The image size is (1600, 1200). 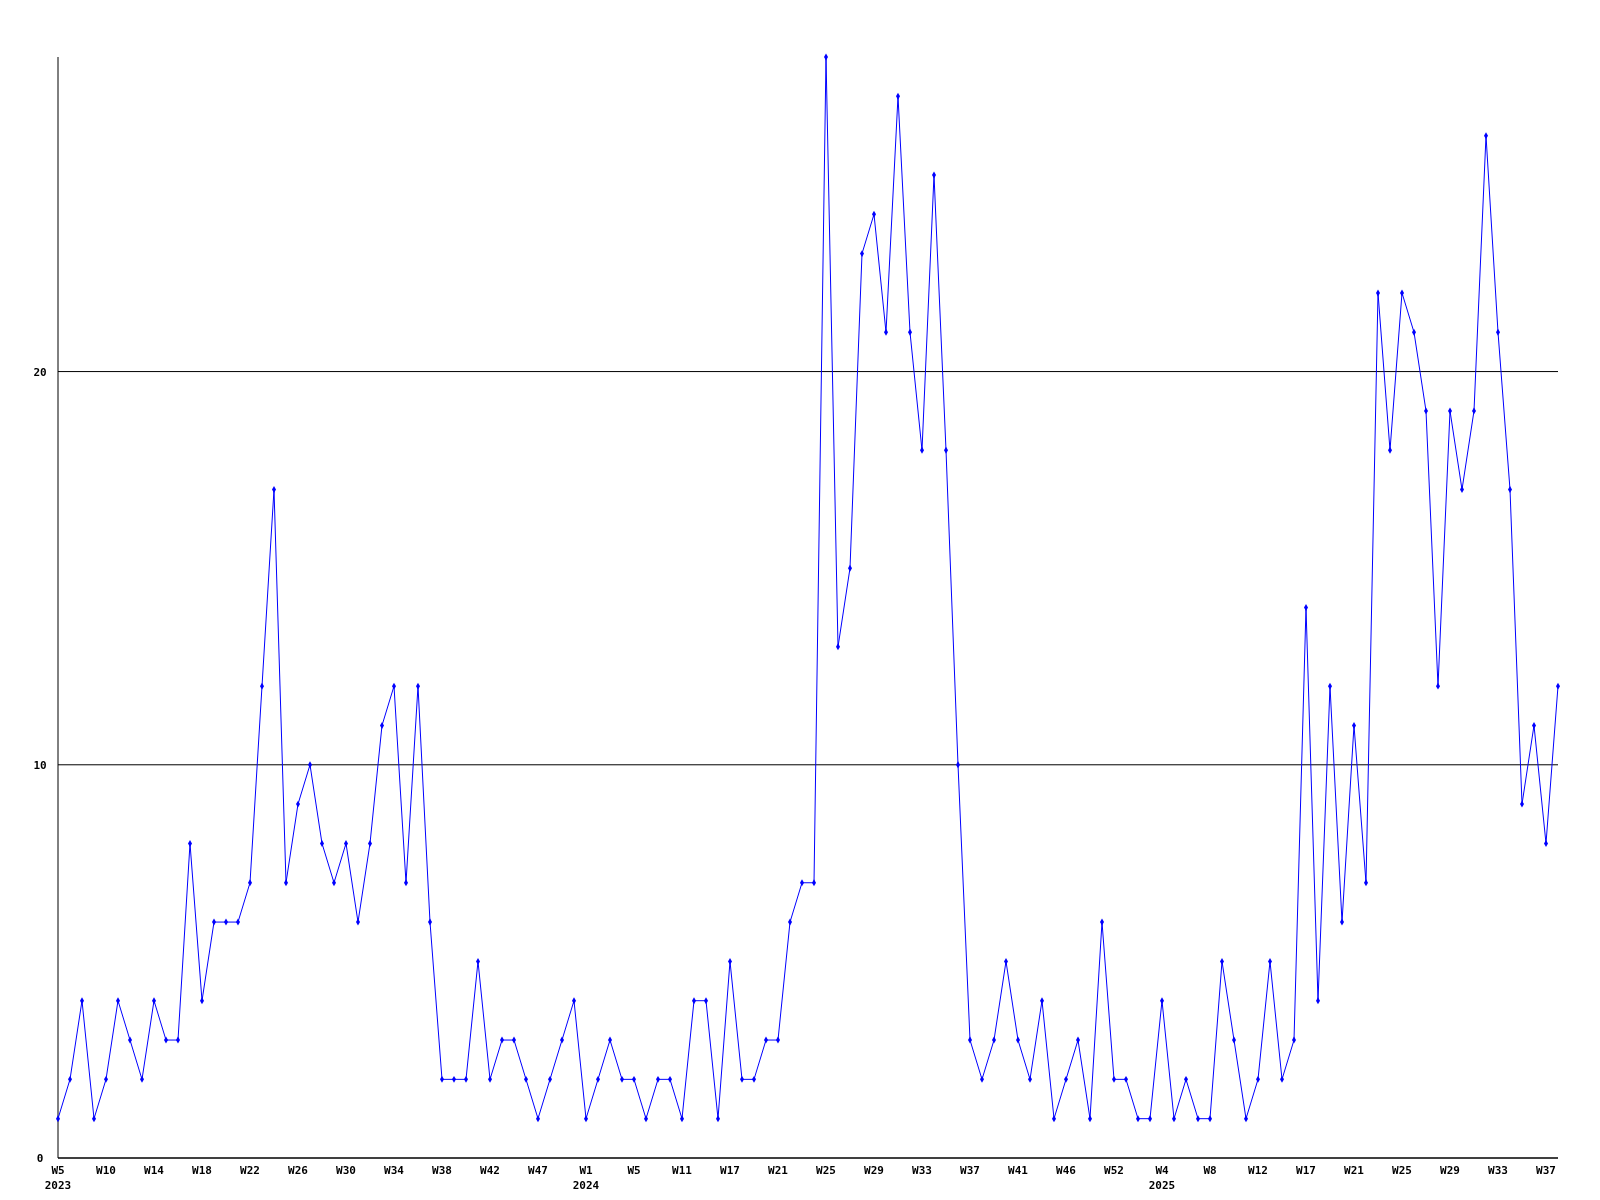 I want to click on x-tick-label: W22, so click(x=250, y=1170).